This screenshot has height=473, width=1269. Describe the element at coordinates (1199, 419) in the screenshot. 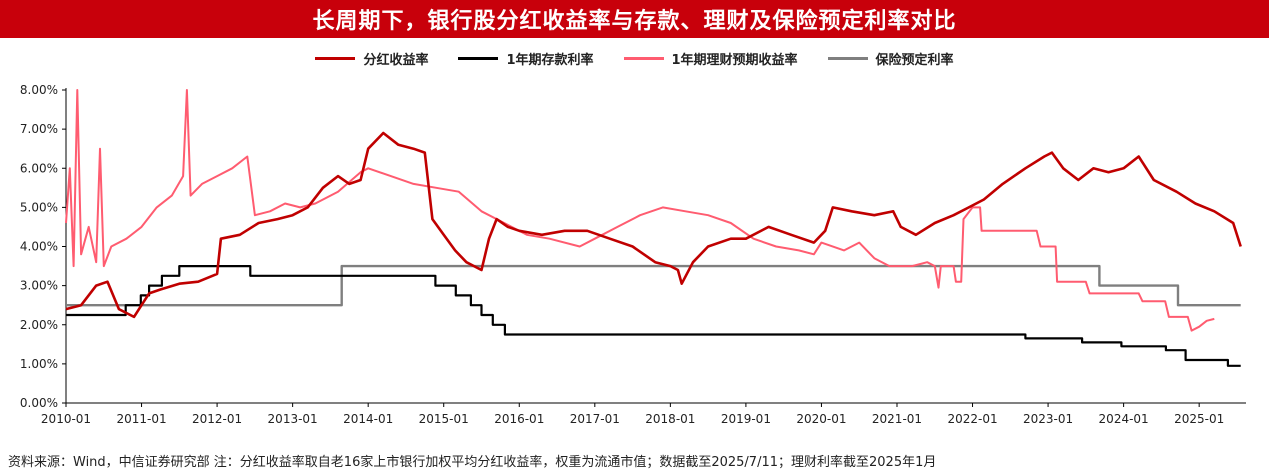

I see `x-tick-label: 2025-01` at that location.